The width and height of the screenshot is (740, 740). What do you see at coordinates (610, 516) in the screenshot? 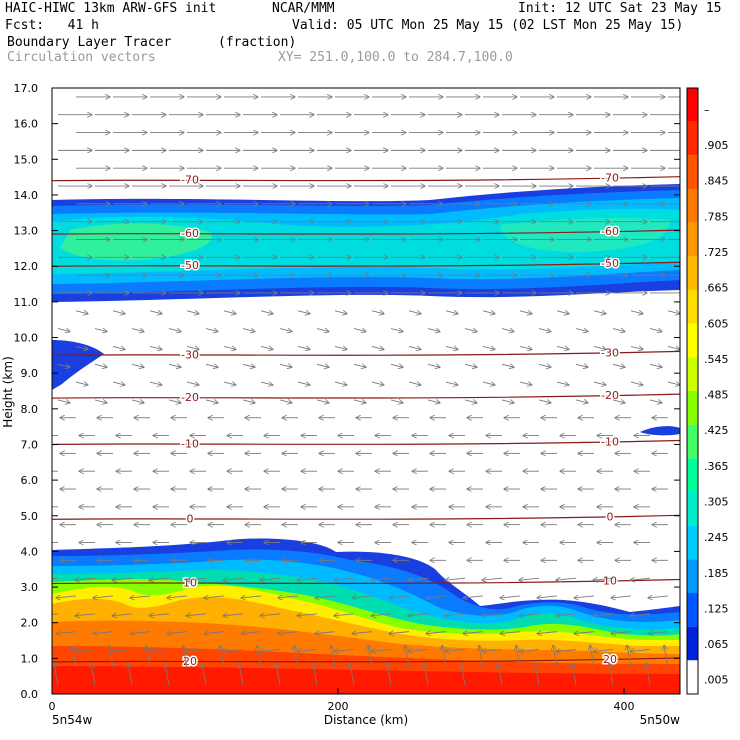
I see `contour-label: 0` at bounding box center [610, 516].